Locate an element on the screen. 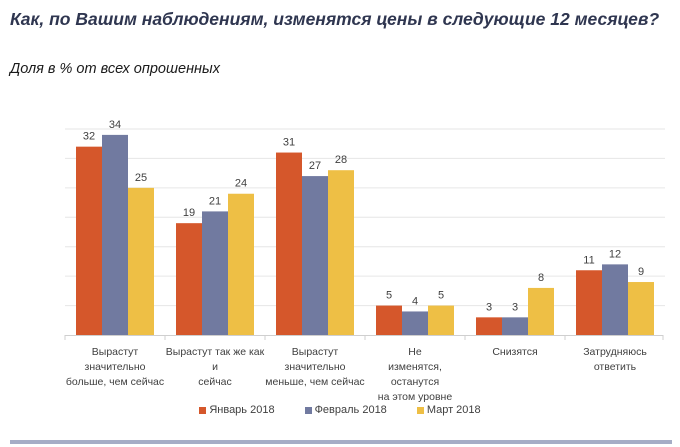 The height and width of the screenshot is (447, 680). category-label-line: Вырастут так же как и is located at coordinates (215, 359).